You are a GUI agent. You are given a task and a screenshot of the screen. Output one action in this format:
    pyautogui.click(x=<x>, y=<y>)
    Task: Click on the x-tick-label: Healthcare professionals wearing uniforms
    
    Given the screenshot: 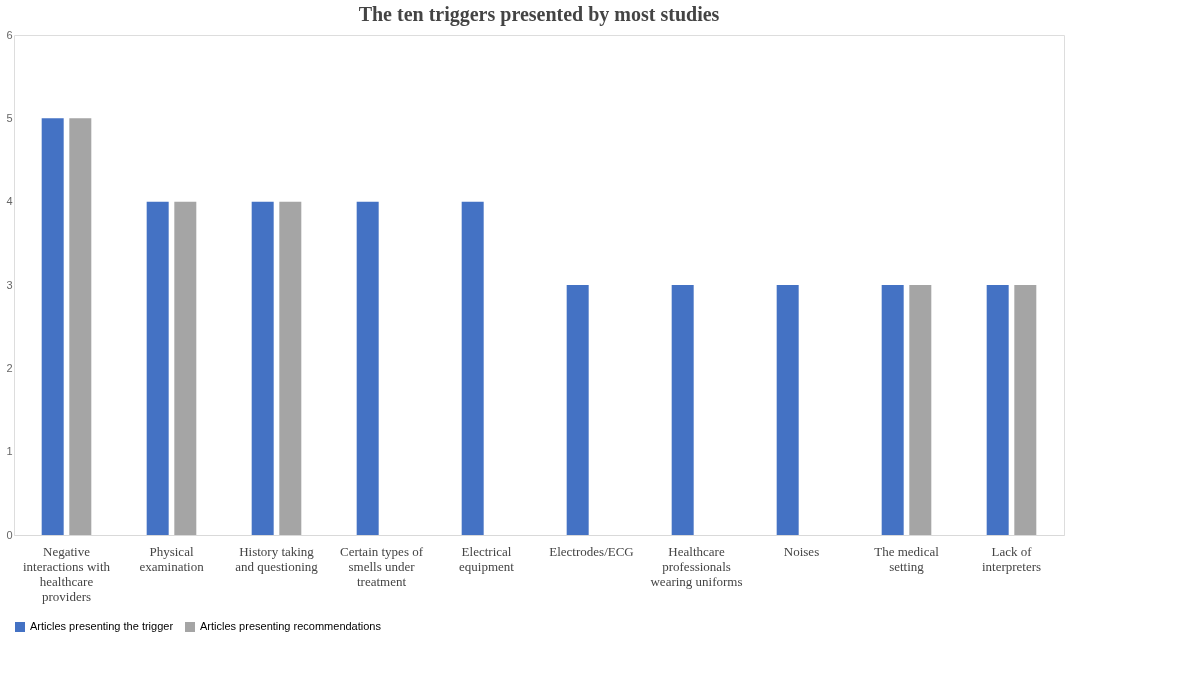 What is the action you would take?
    pyautogui.click(x=696, y=566)
    